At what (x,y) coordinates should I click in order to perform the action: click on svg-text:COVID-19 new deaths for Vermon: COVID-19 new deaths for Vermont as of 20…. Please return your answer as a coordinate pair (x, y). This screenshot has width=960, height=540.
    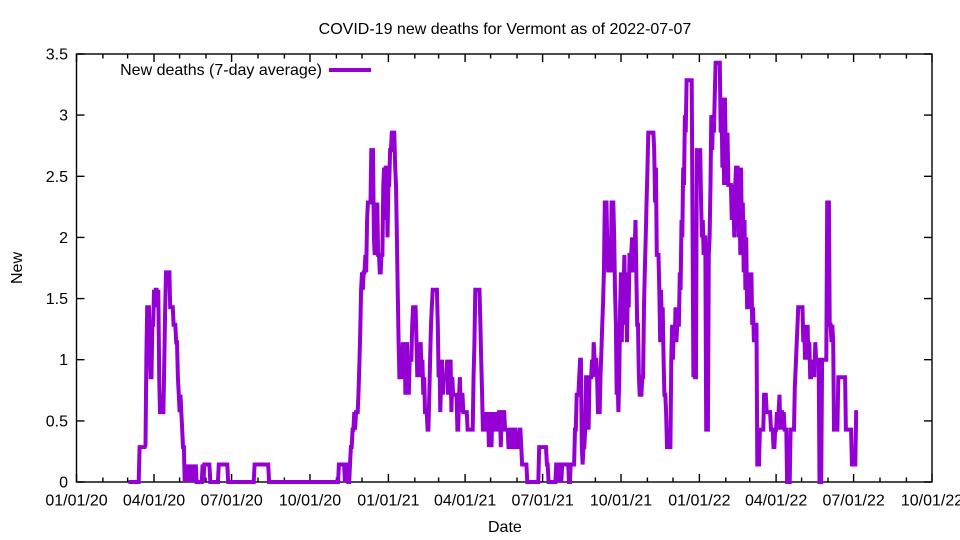
    Looking at the image, I should click on (505, 29).